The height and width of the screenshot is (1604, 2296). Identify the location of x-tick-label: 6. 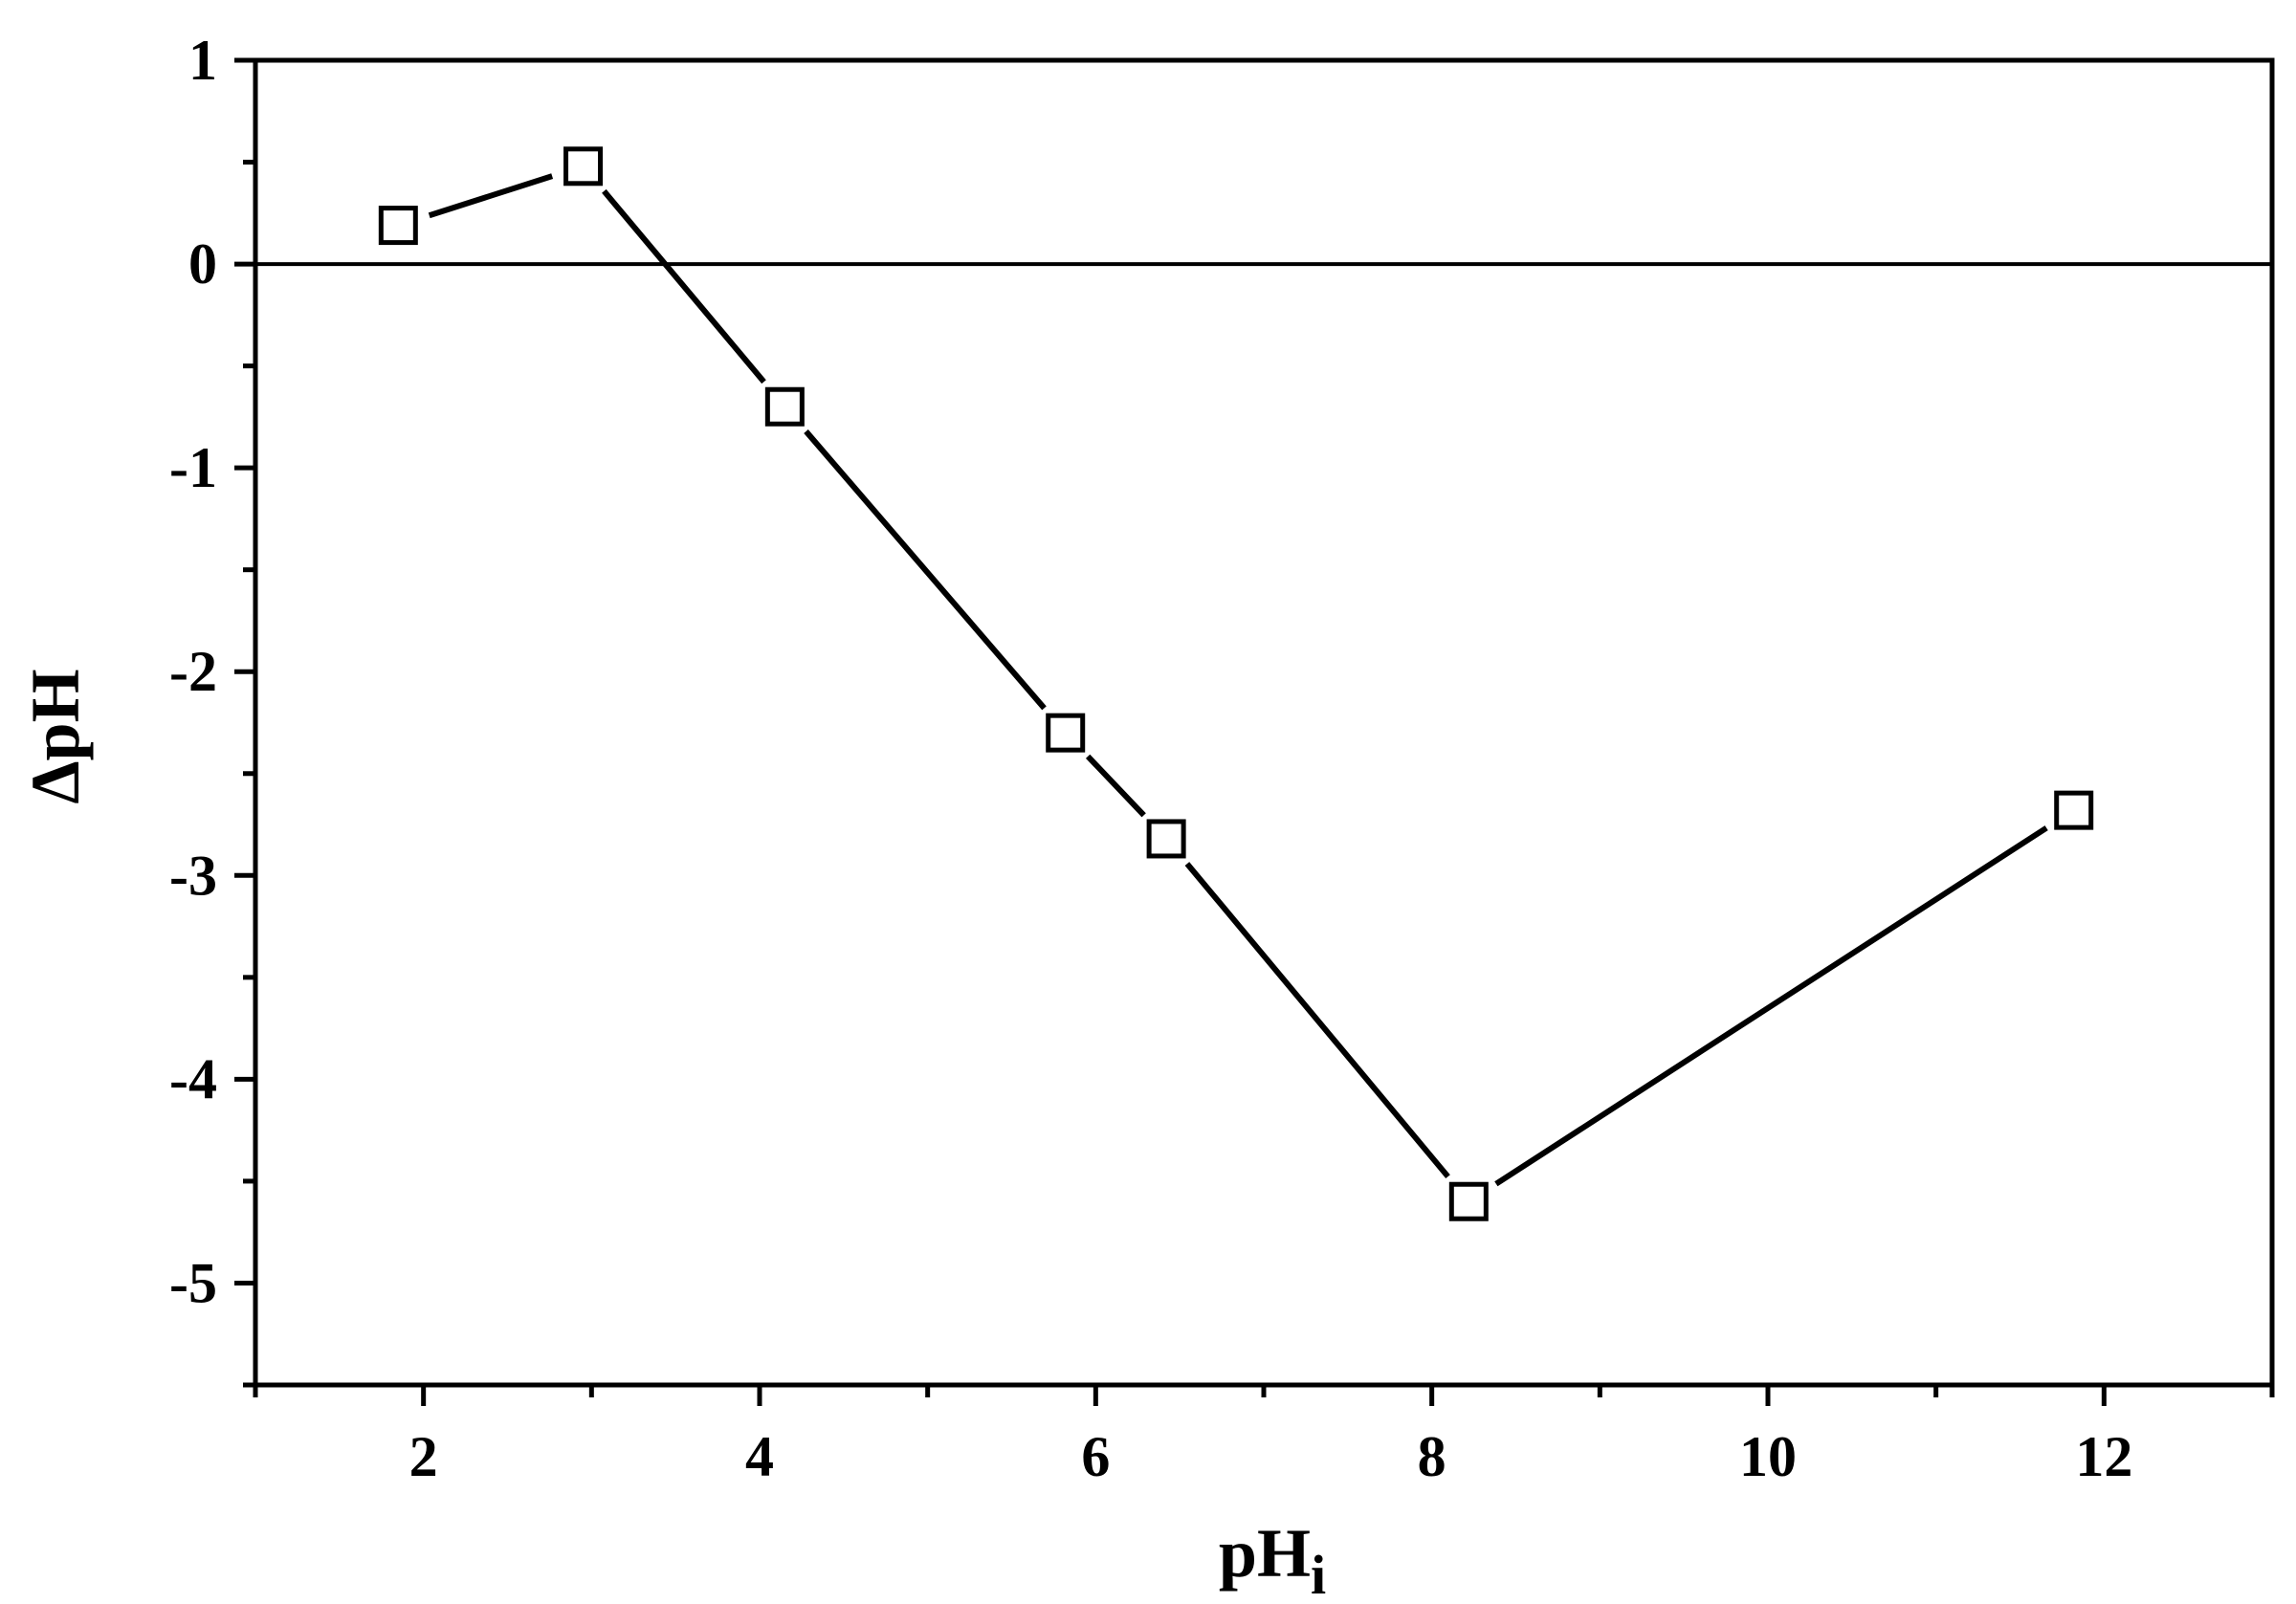
(1095, 1457).